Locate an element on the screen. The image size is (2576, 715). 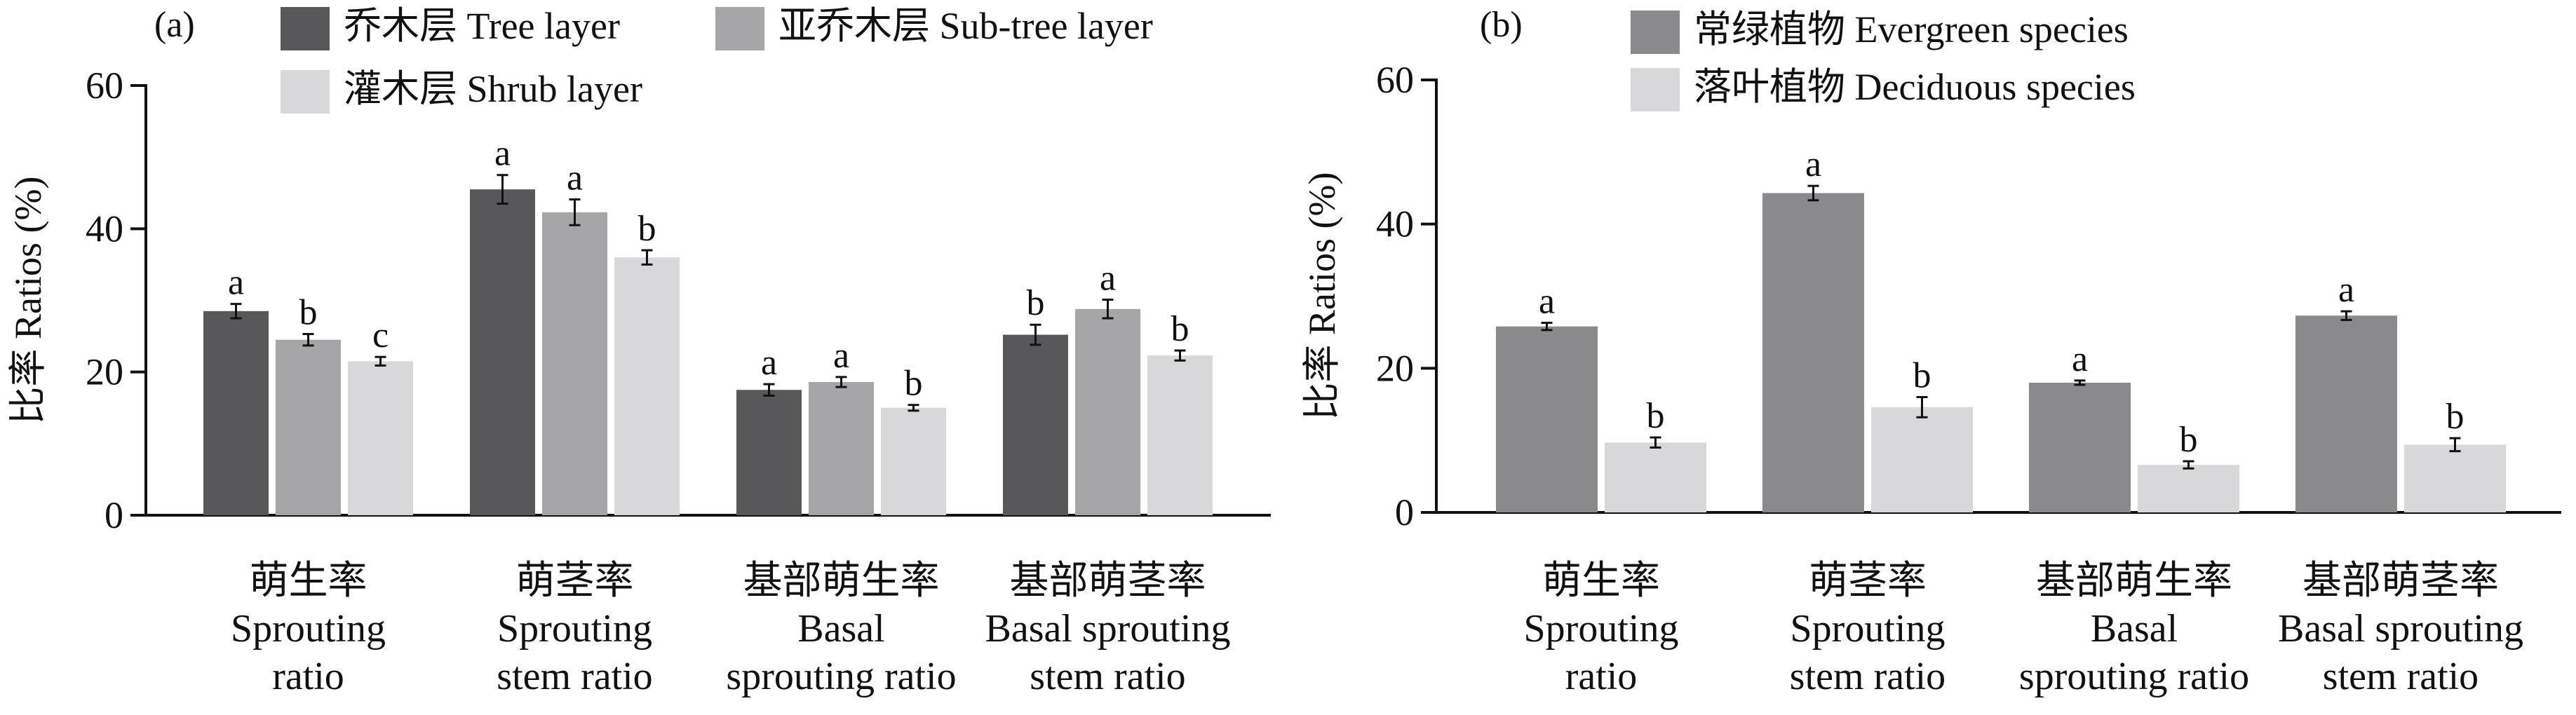
legend-label: 常绿植物 Evergreen species is located at coordinates (1911, 29).